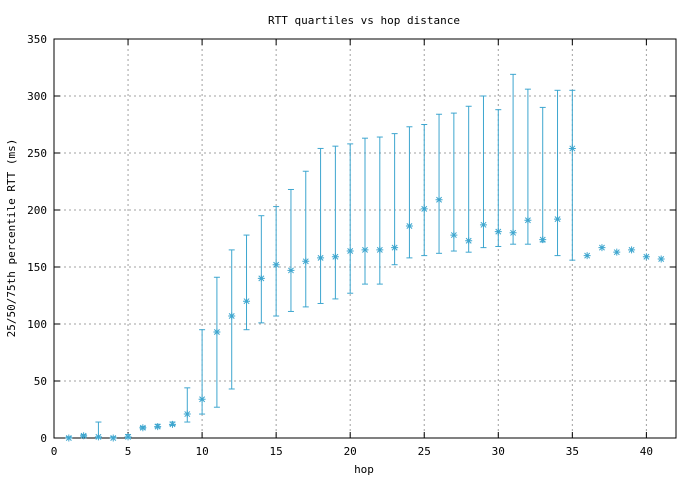 The height and width of the screenshot is (480, 695). I want to click on y-tick-label: 0, so click(43, 438).